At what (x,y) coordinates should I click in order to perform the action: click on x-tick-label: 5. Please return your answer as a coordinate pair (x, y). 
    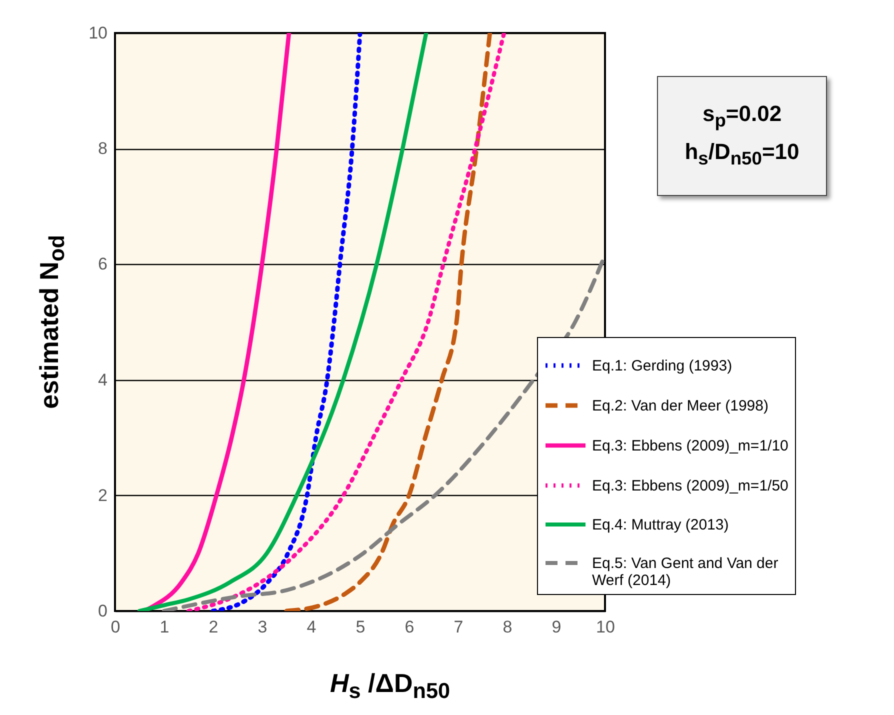
    Looking at the image, I should click on (361, 627).